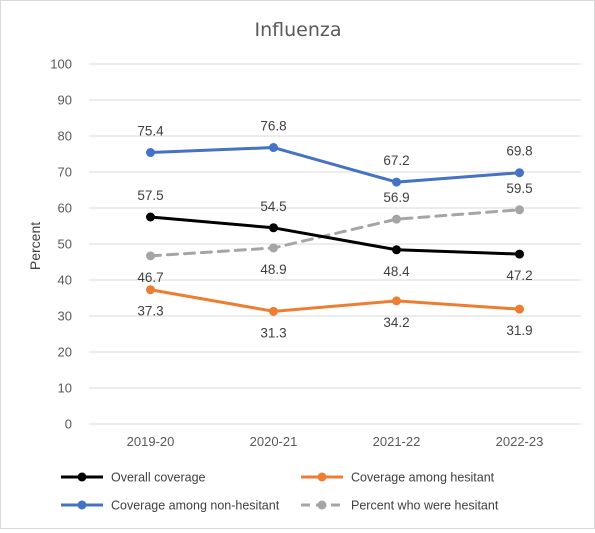 This screenshot has height=533, width=595. I want to click on data-label: 48.4, so click(396, 271).